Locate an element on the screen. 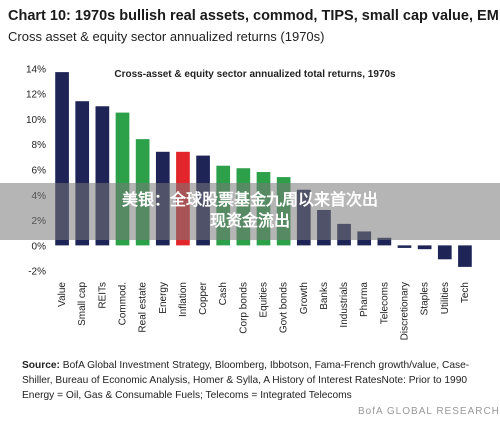  x-tick-label: Utilities is located at coordinates (445, 298).